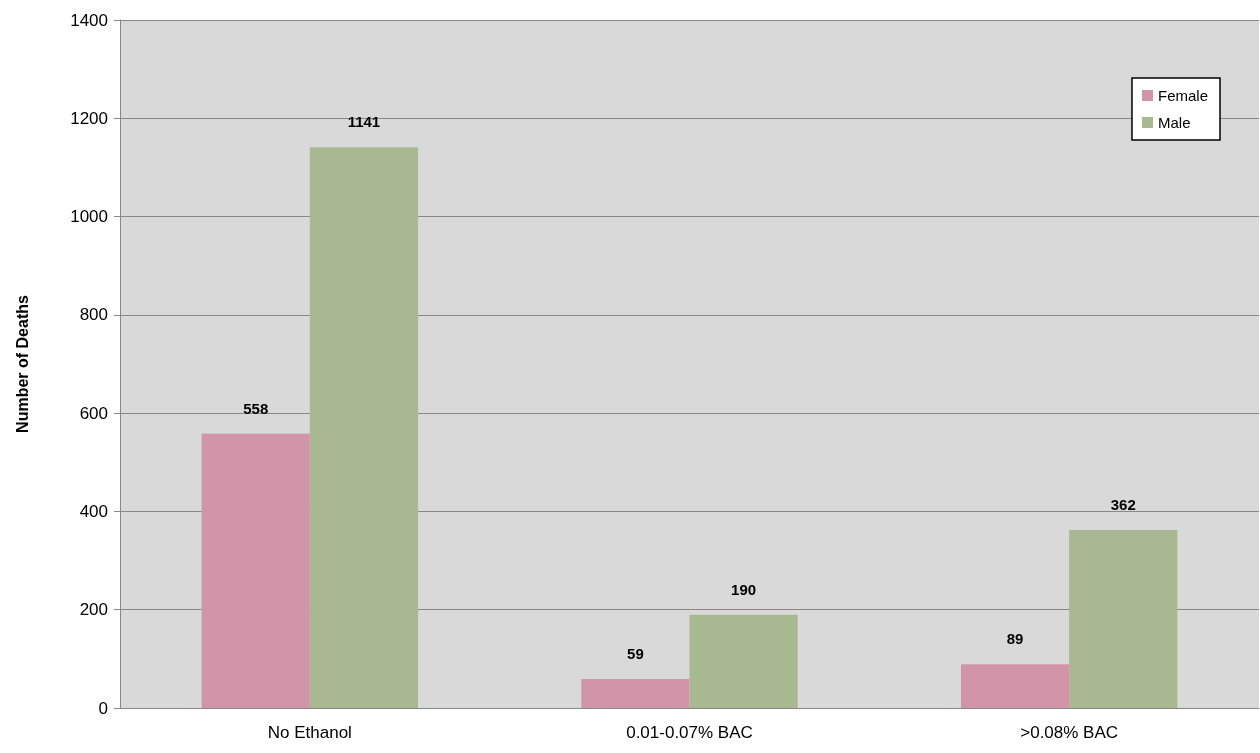  I want to click on y-tick-label: 1000, so click(89, 217).